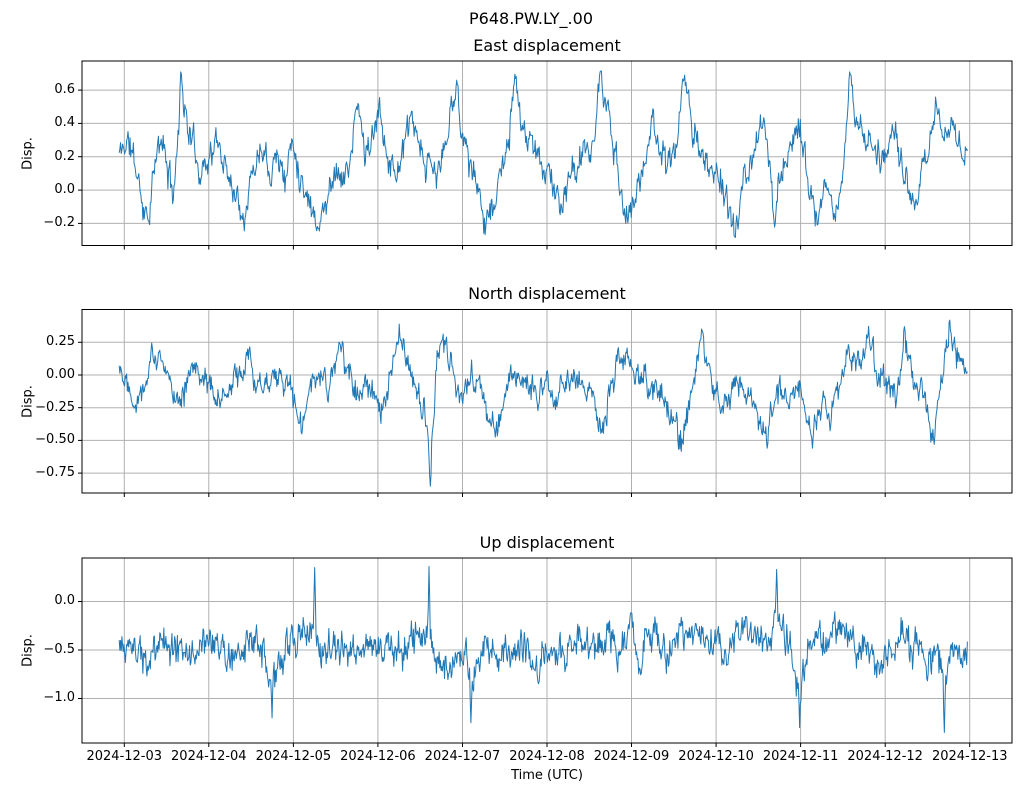  I want to click on x-tick-label: 2024-12-09, so click(631, 756).